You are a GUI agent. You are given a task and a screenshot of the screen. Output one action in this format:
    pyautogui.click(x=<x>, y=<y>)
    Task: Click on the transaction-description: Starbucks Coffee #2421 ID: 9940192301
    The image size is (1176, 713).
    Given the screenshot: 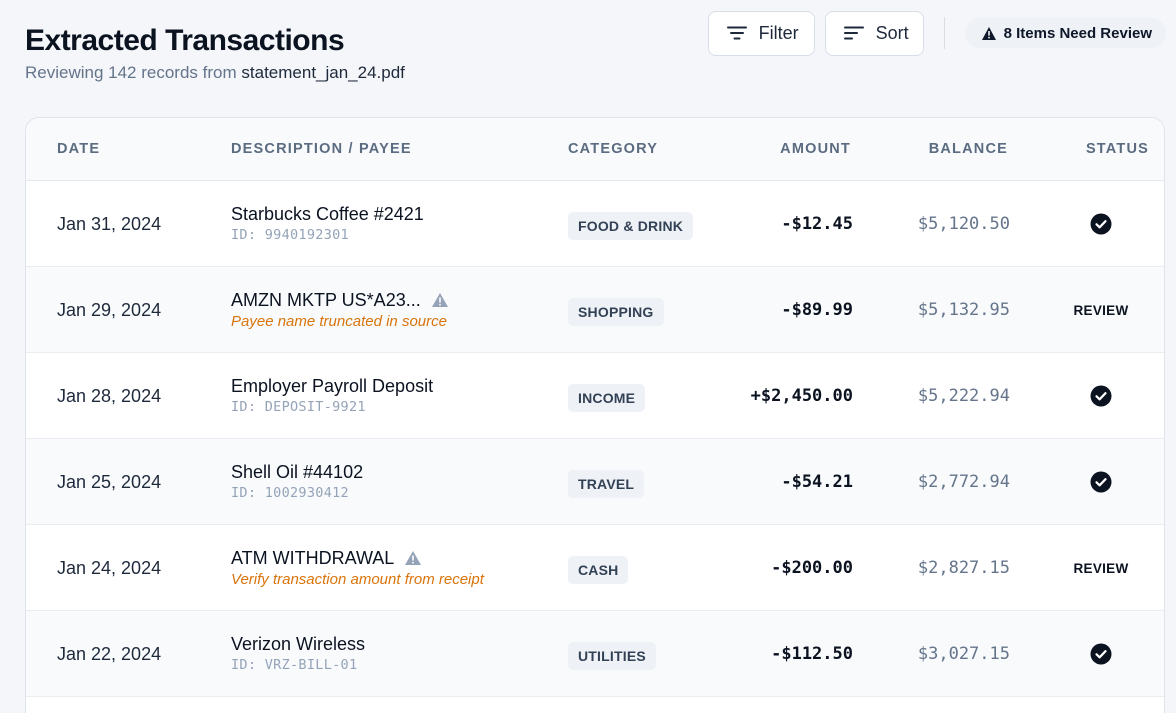 What is the action you would take?
    pyautogui.click(x=327, y=223)
    